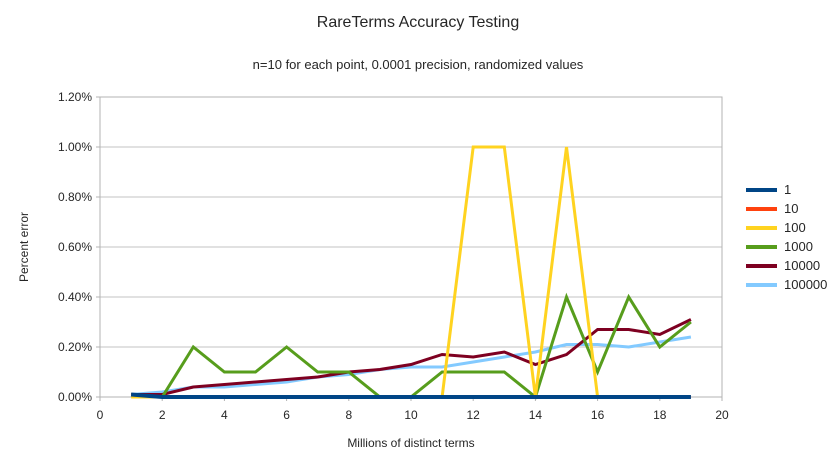 The height and width of the screenshot is (470, 836). Describe the element at coordinates (74, 197) in the screenshot. I see `y-tick-label: 0.80%` at that location.